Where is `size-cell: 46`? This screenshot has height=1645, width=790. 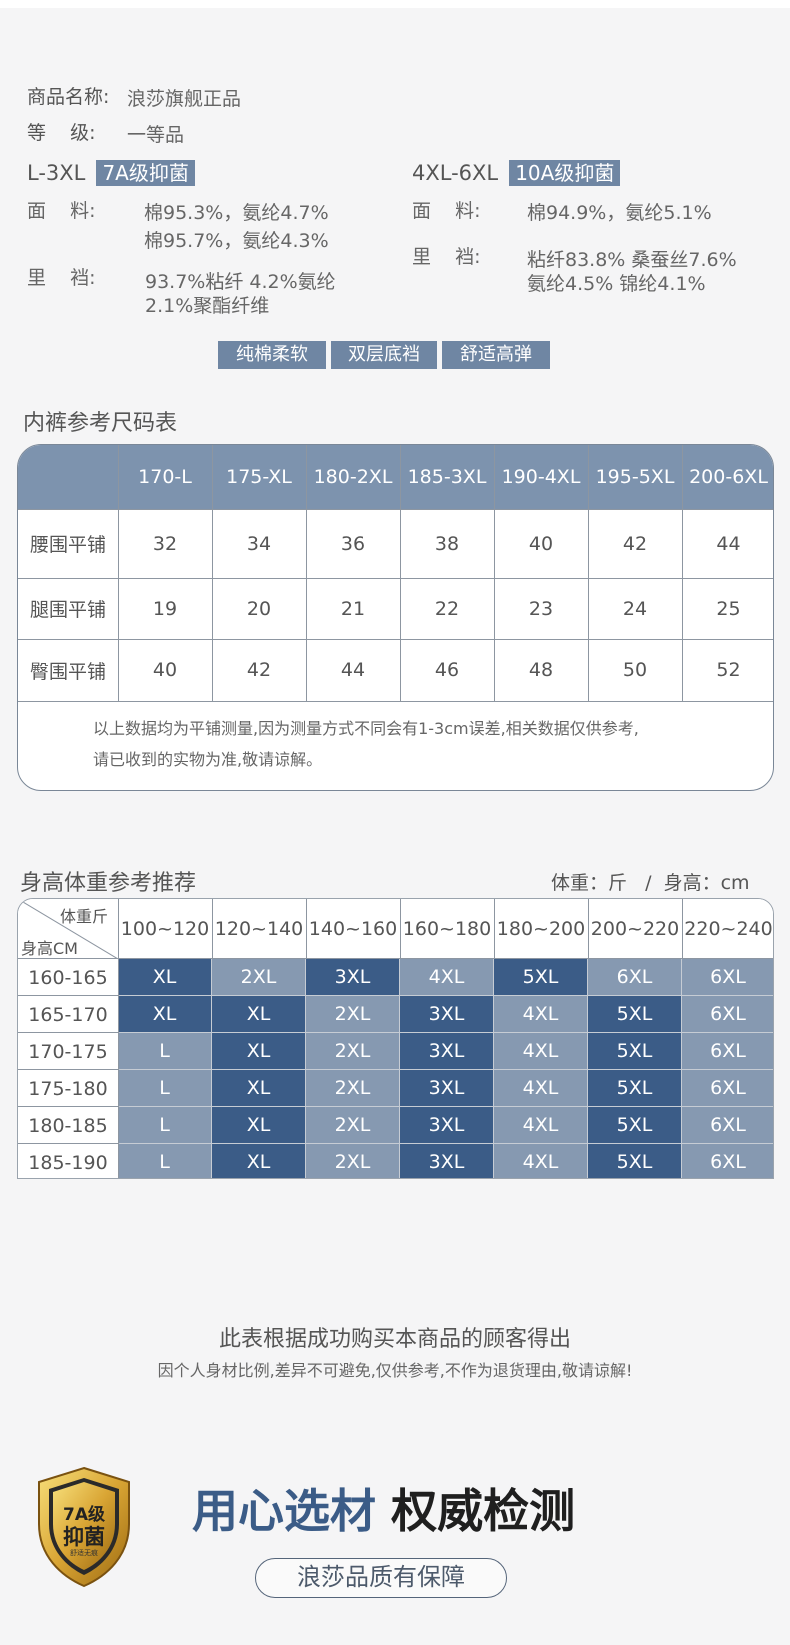 size-cell: 46 is located at coordinates (447, 670).